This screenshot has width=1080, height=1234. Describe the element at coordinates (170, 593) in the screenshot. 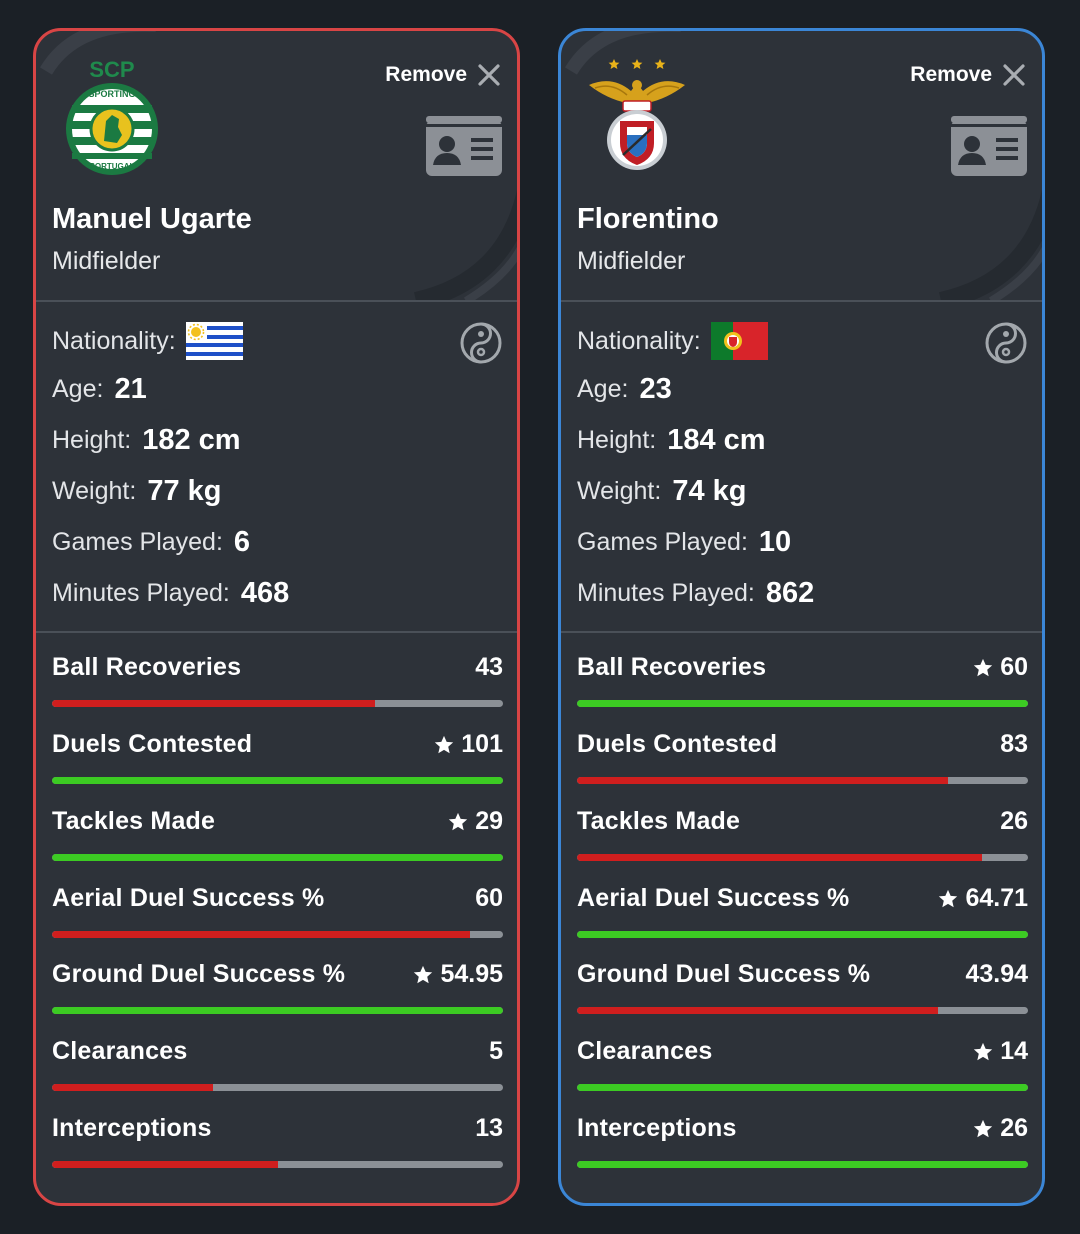

I see `minutes-row: Minutes Played: 468` at that location.